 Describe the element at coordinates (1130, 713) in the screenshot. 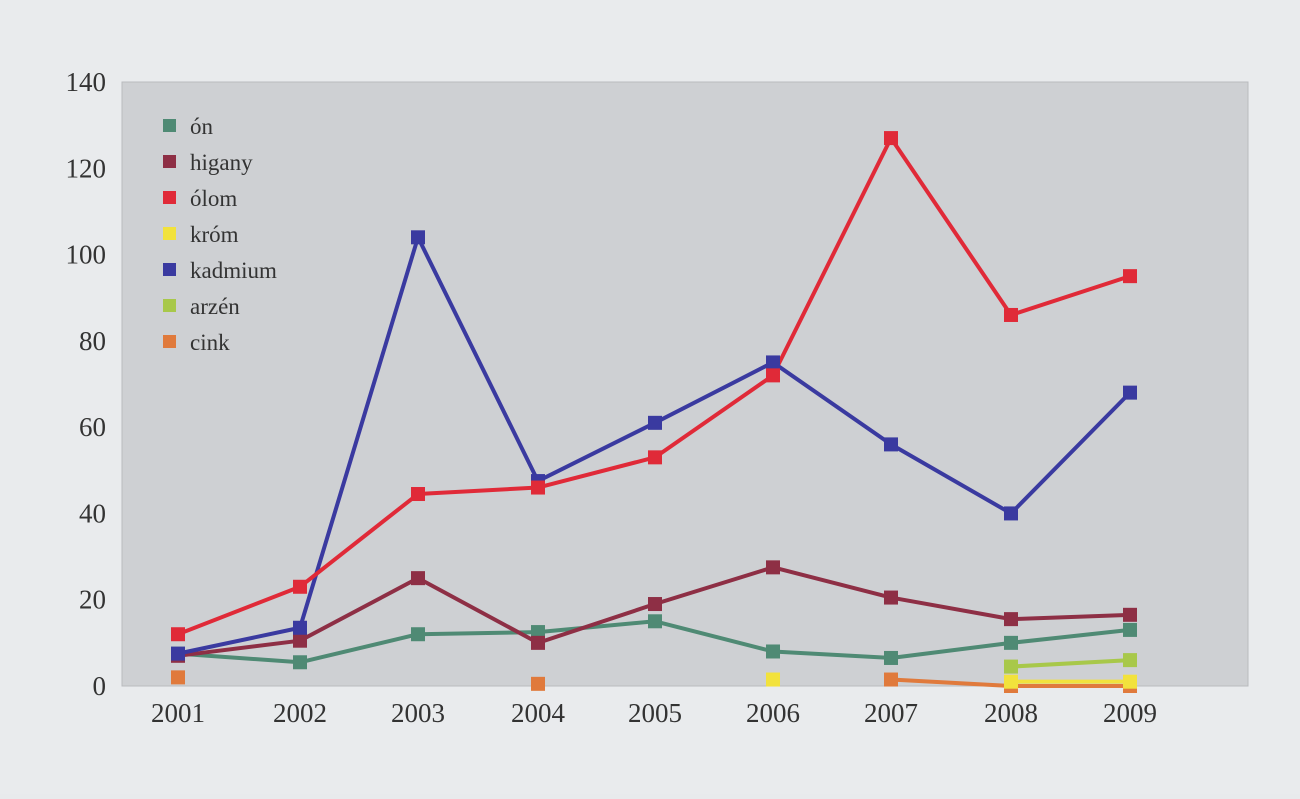

I see `x-tick-label: 2009` at that location.